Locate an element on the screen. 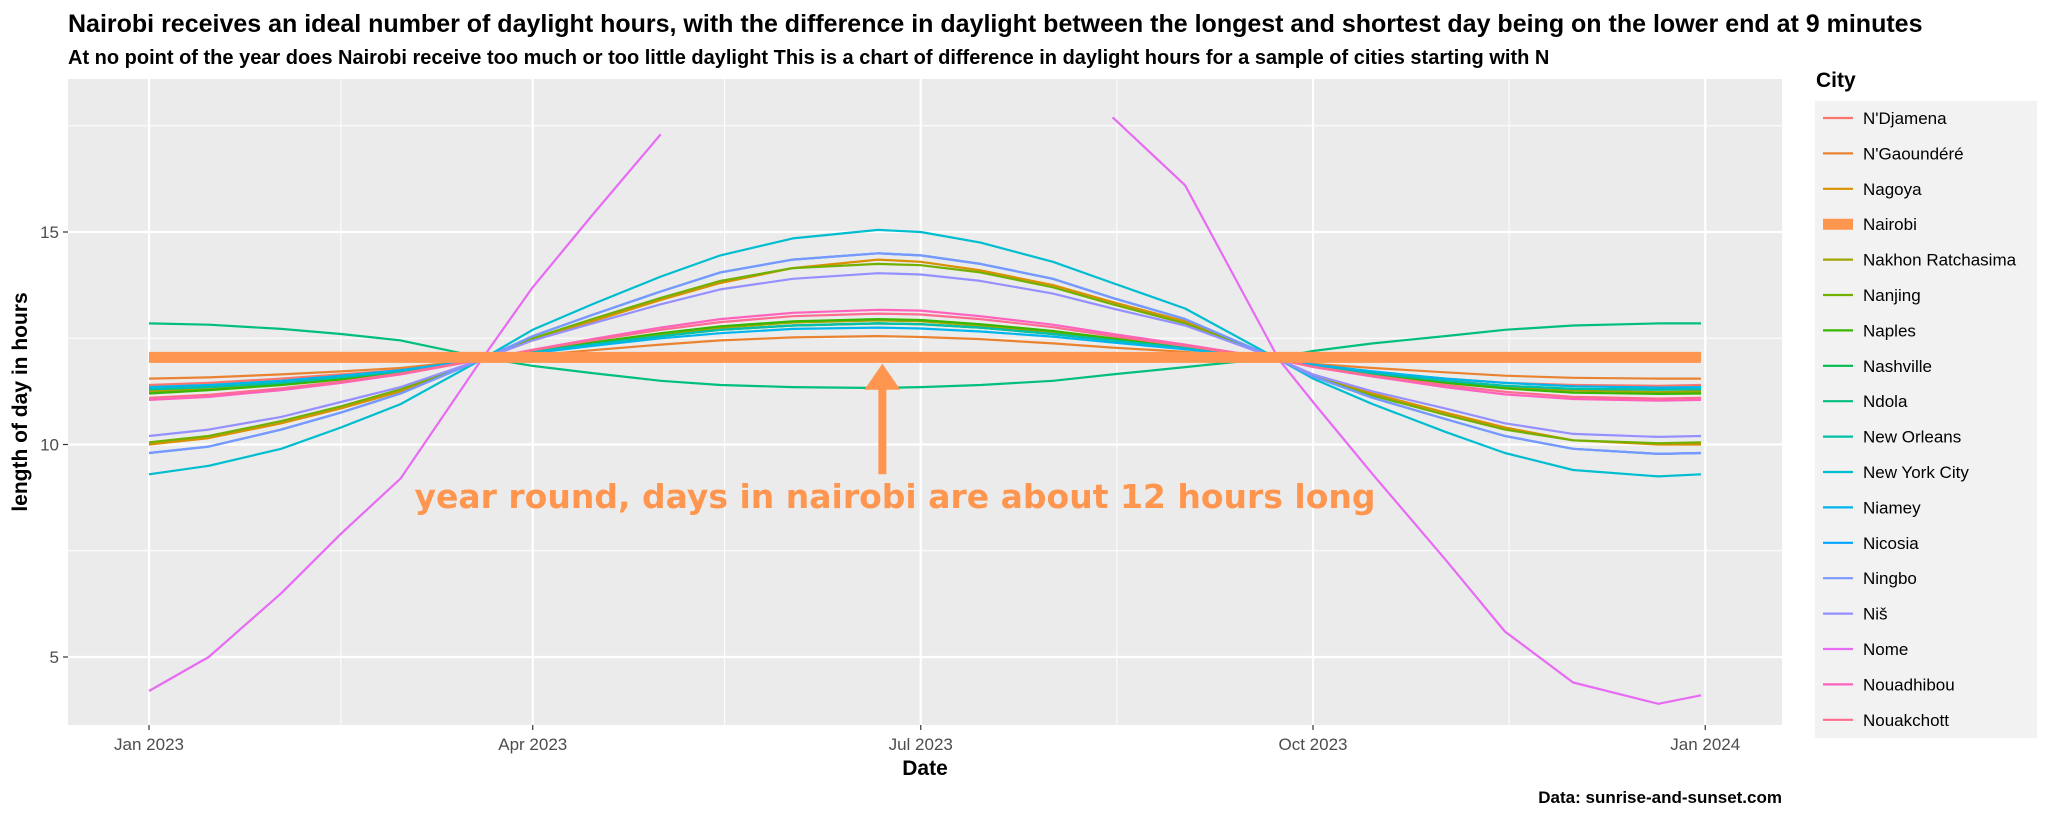 Image resolution: width=2048 pixels, height=819 pixels. x-tick-label: Jul 2023 is located at coordinates (921, 744).